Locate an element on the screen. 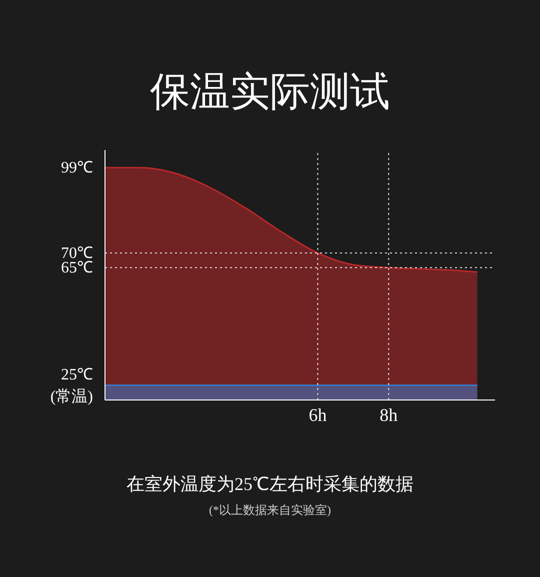  x-tick-label: 6h is located at coordinates (317, 414).